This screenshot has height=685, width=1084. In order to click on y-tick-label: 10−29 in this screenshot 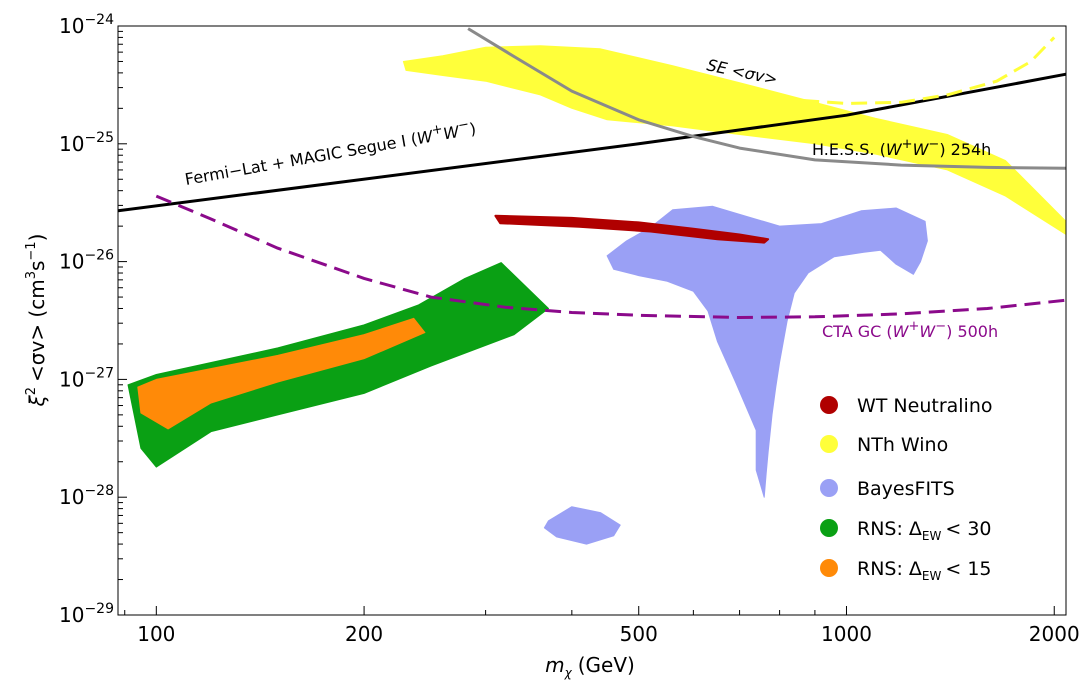, I will do `click(86, 614)`.